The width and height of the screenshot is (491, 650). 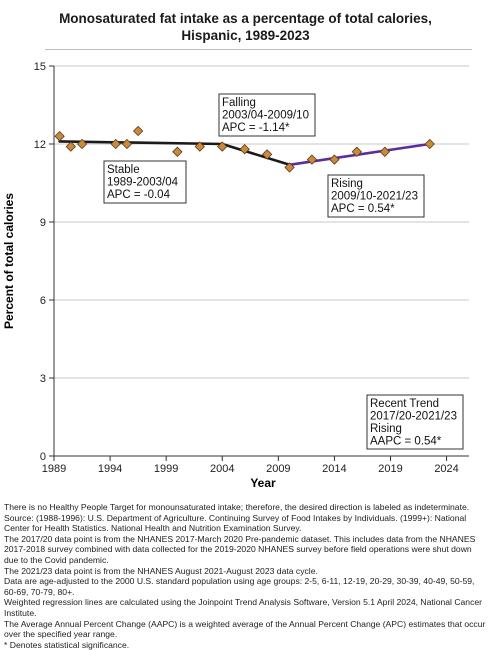 I want to click on data-points, so click(x=244, y=149).